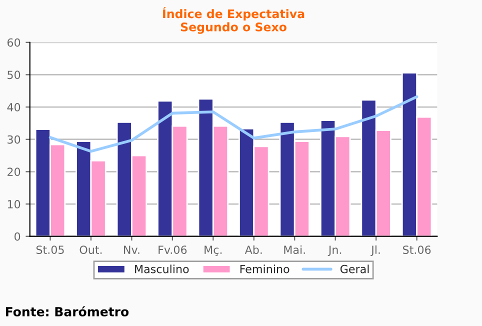 The image size is (482, 326). Describe the element at coordinates (335, 251) in the screenshot. I see `x-tick-label: Jn.` at that location.